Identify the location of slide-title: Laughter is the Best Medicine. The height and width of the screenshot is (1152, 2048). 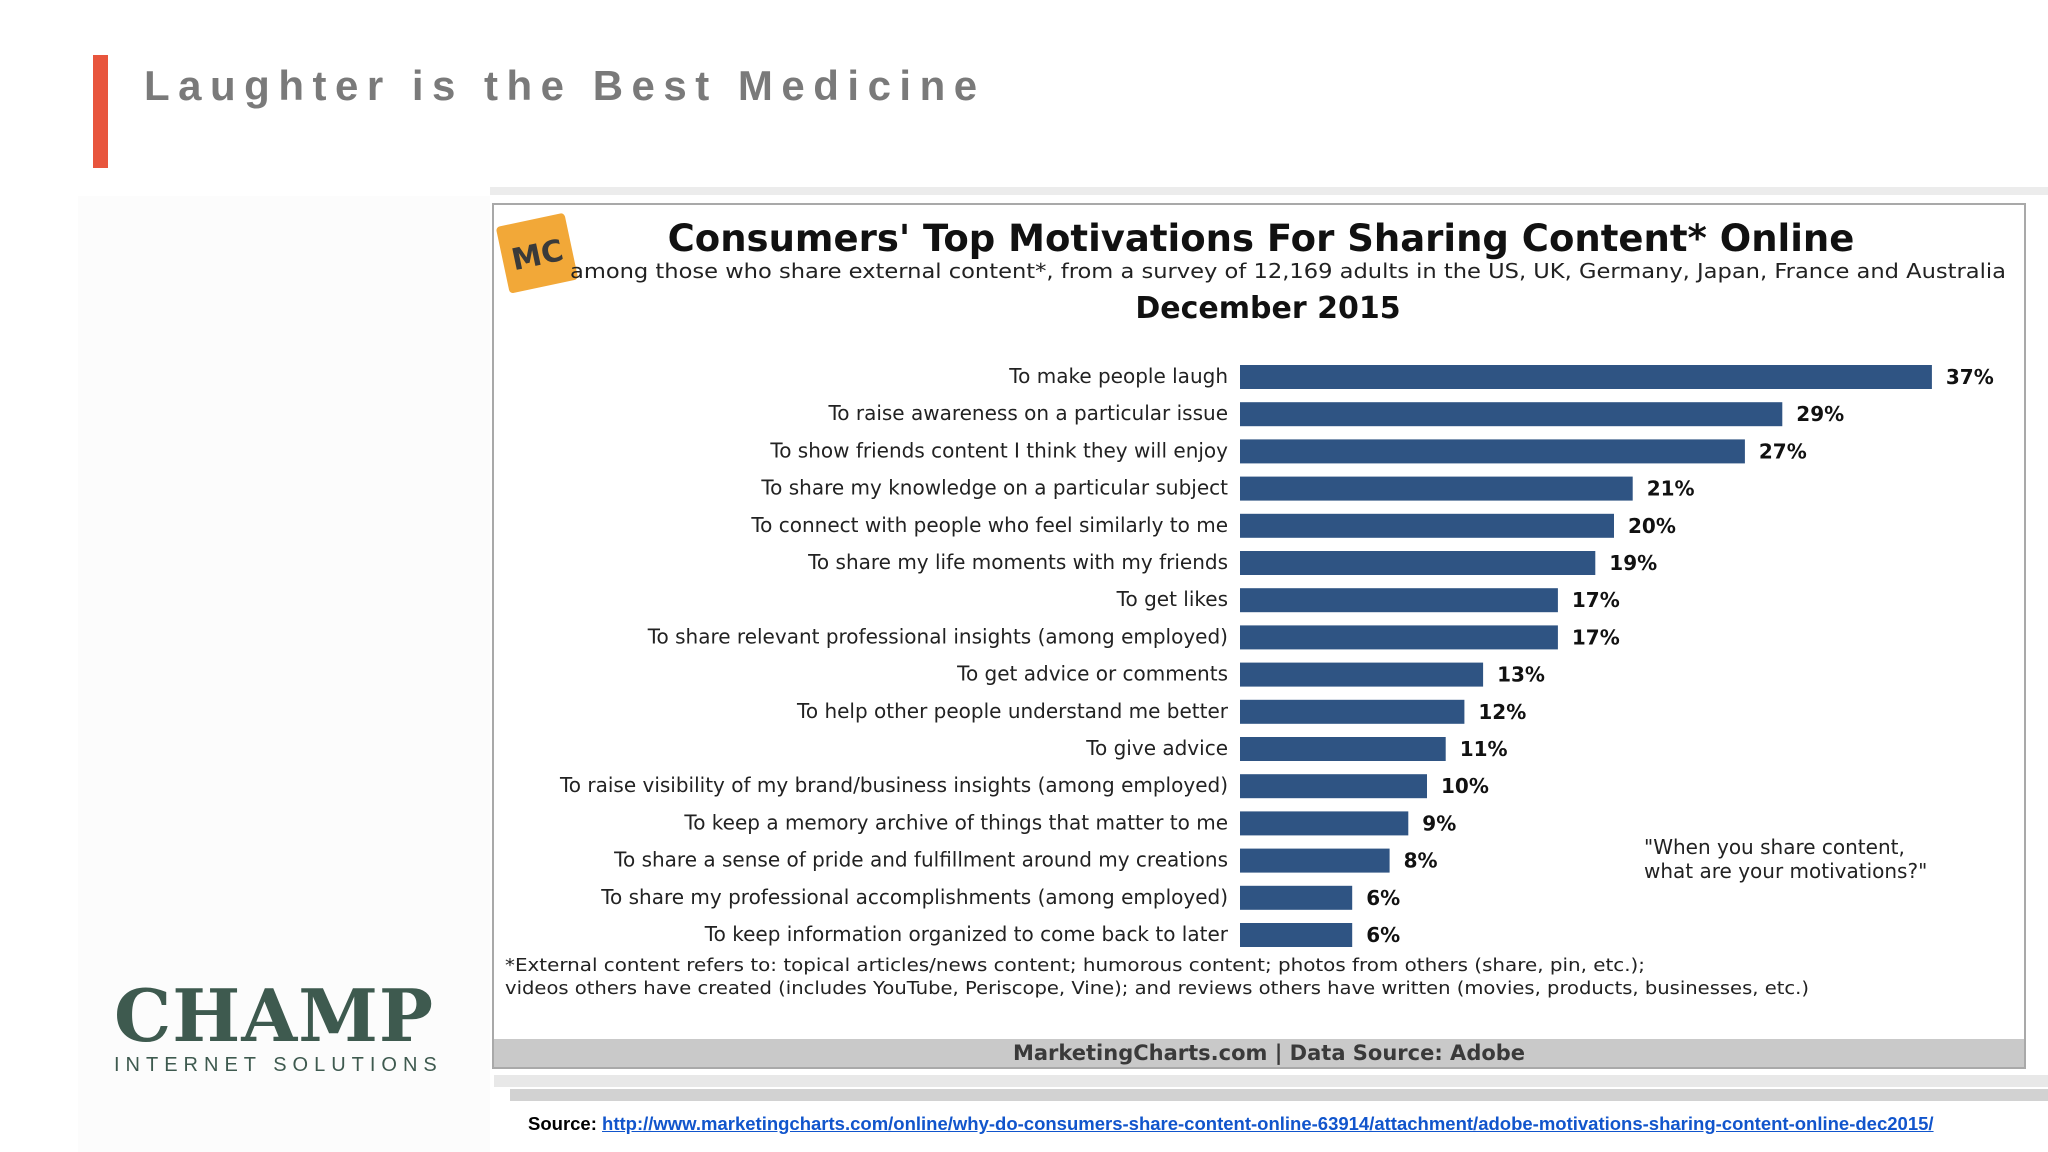
(565, 85).